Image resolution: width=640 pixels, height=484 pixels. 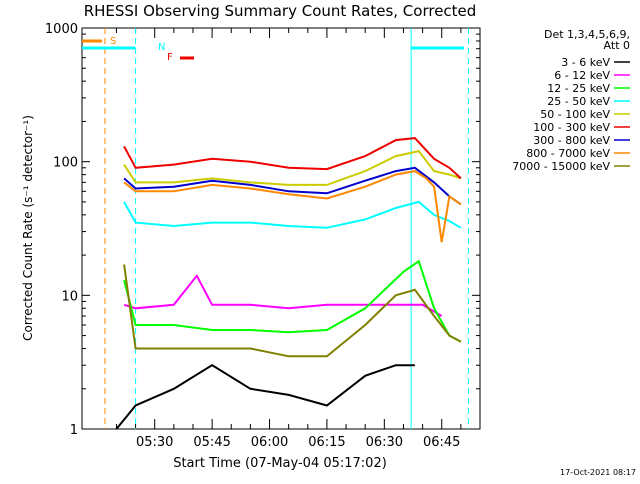 I want to click on series-line-100-300-kev, so click(x=292, y=158).